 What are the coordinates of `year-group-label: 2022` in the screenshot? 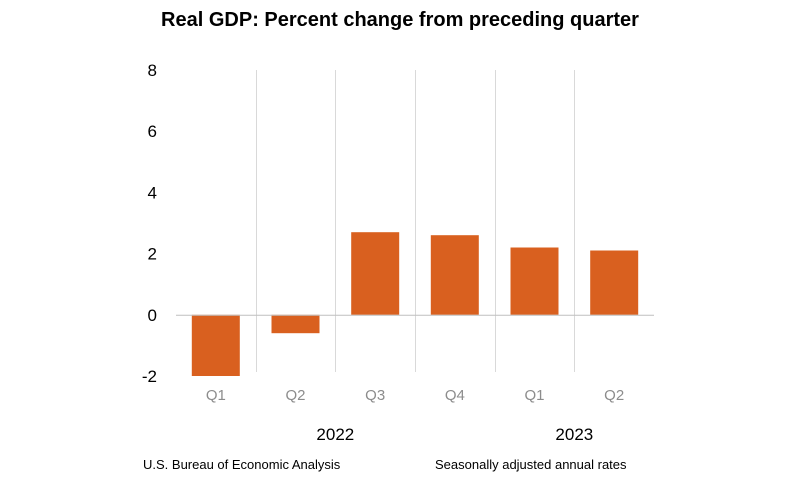 It's located at (335, 434).